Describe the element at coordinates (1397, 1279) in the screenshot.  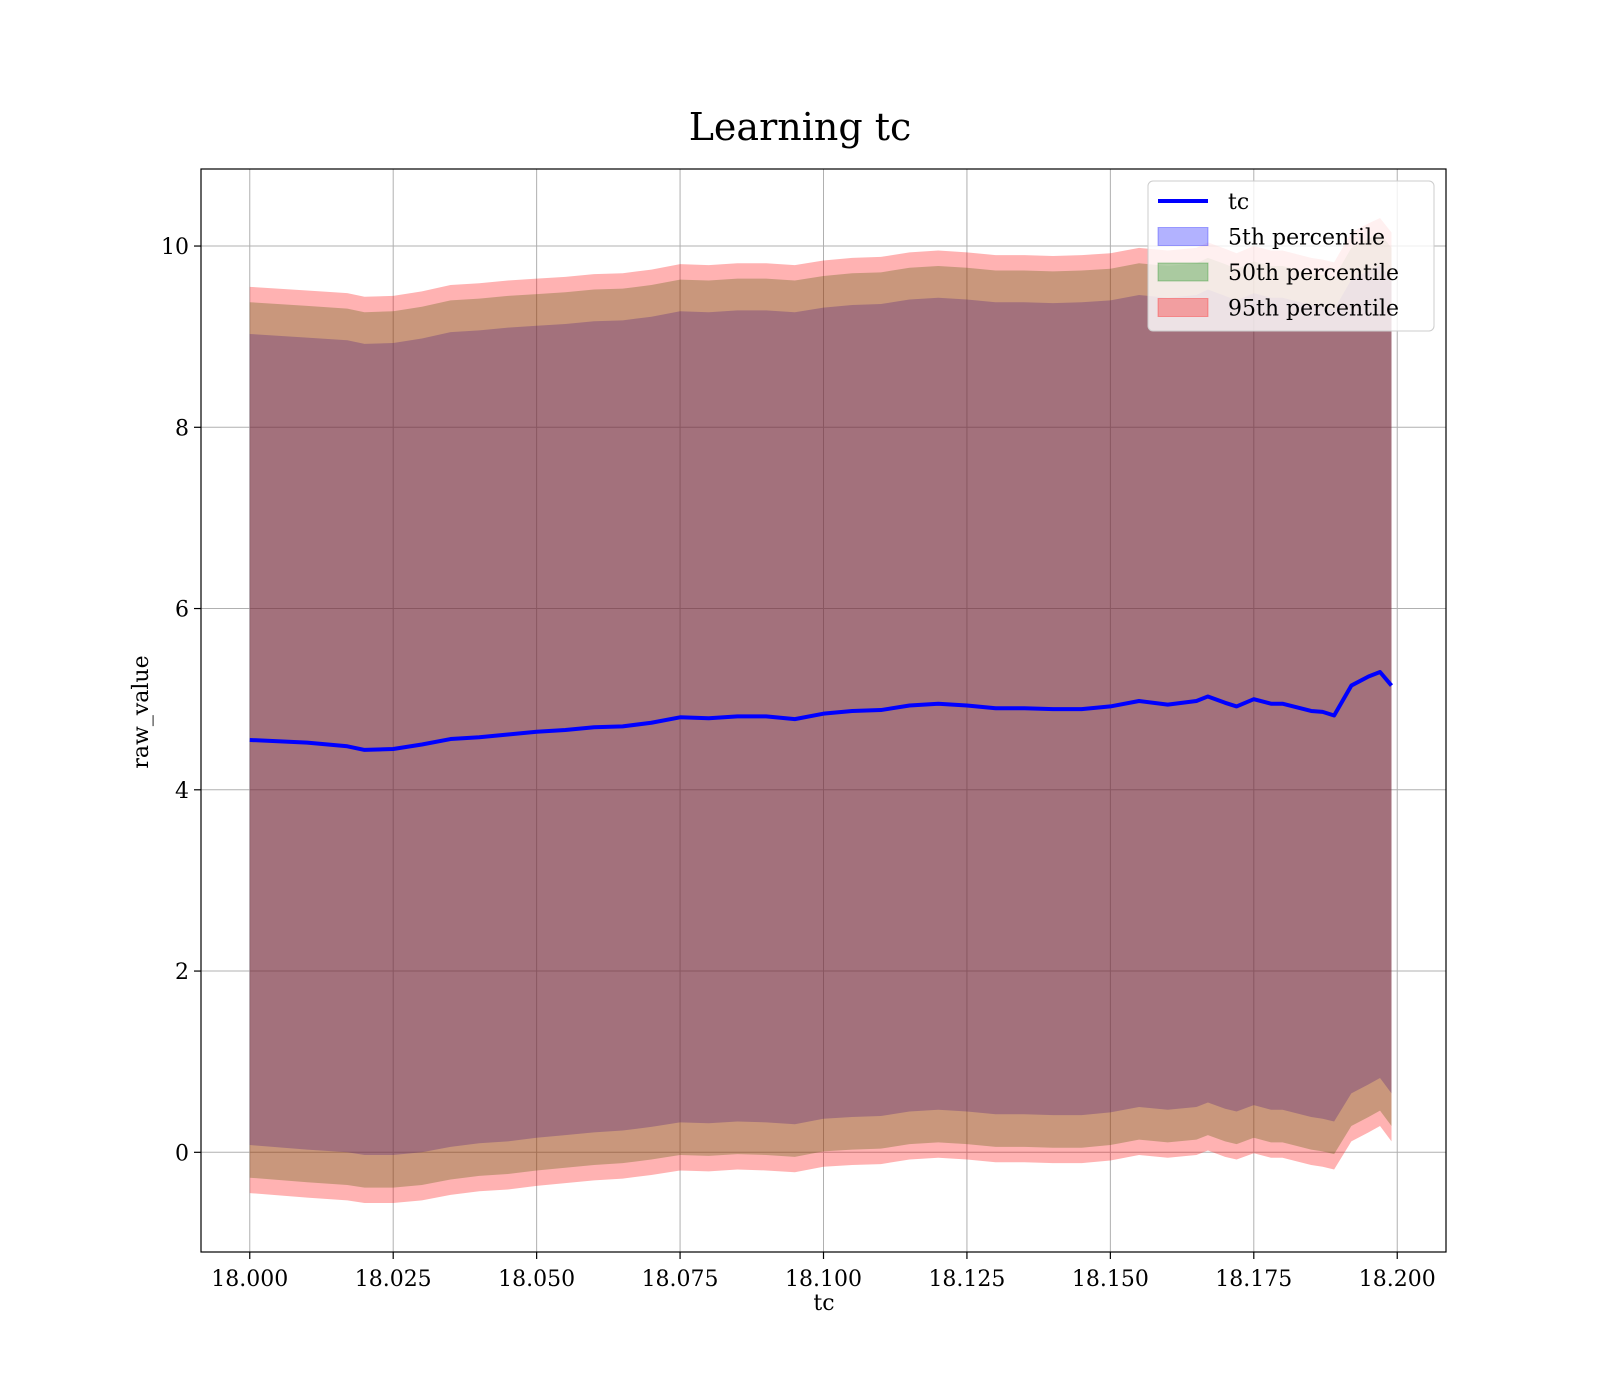
I see `x-tick-label: 18.200` at that location.